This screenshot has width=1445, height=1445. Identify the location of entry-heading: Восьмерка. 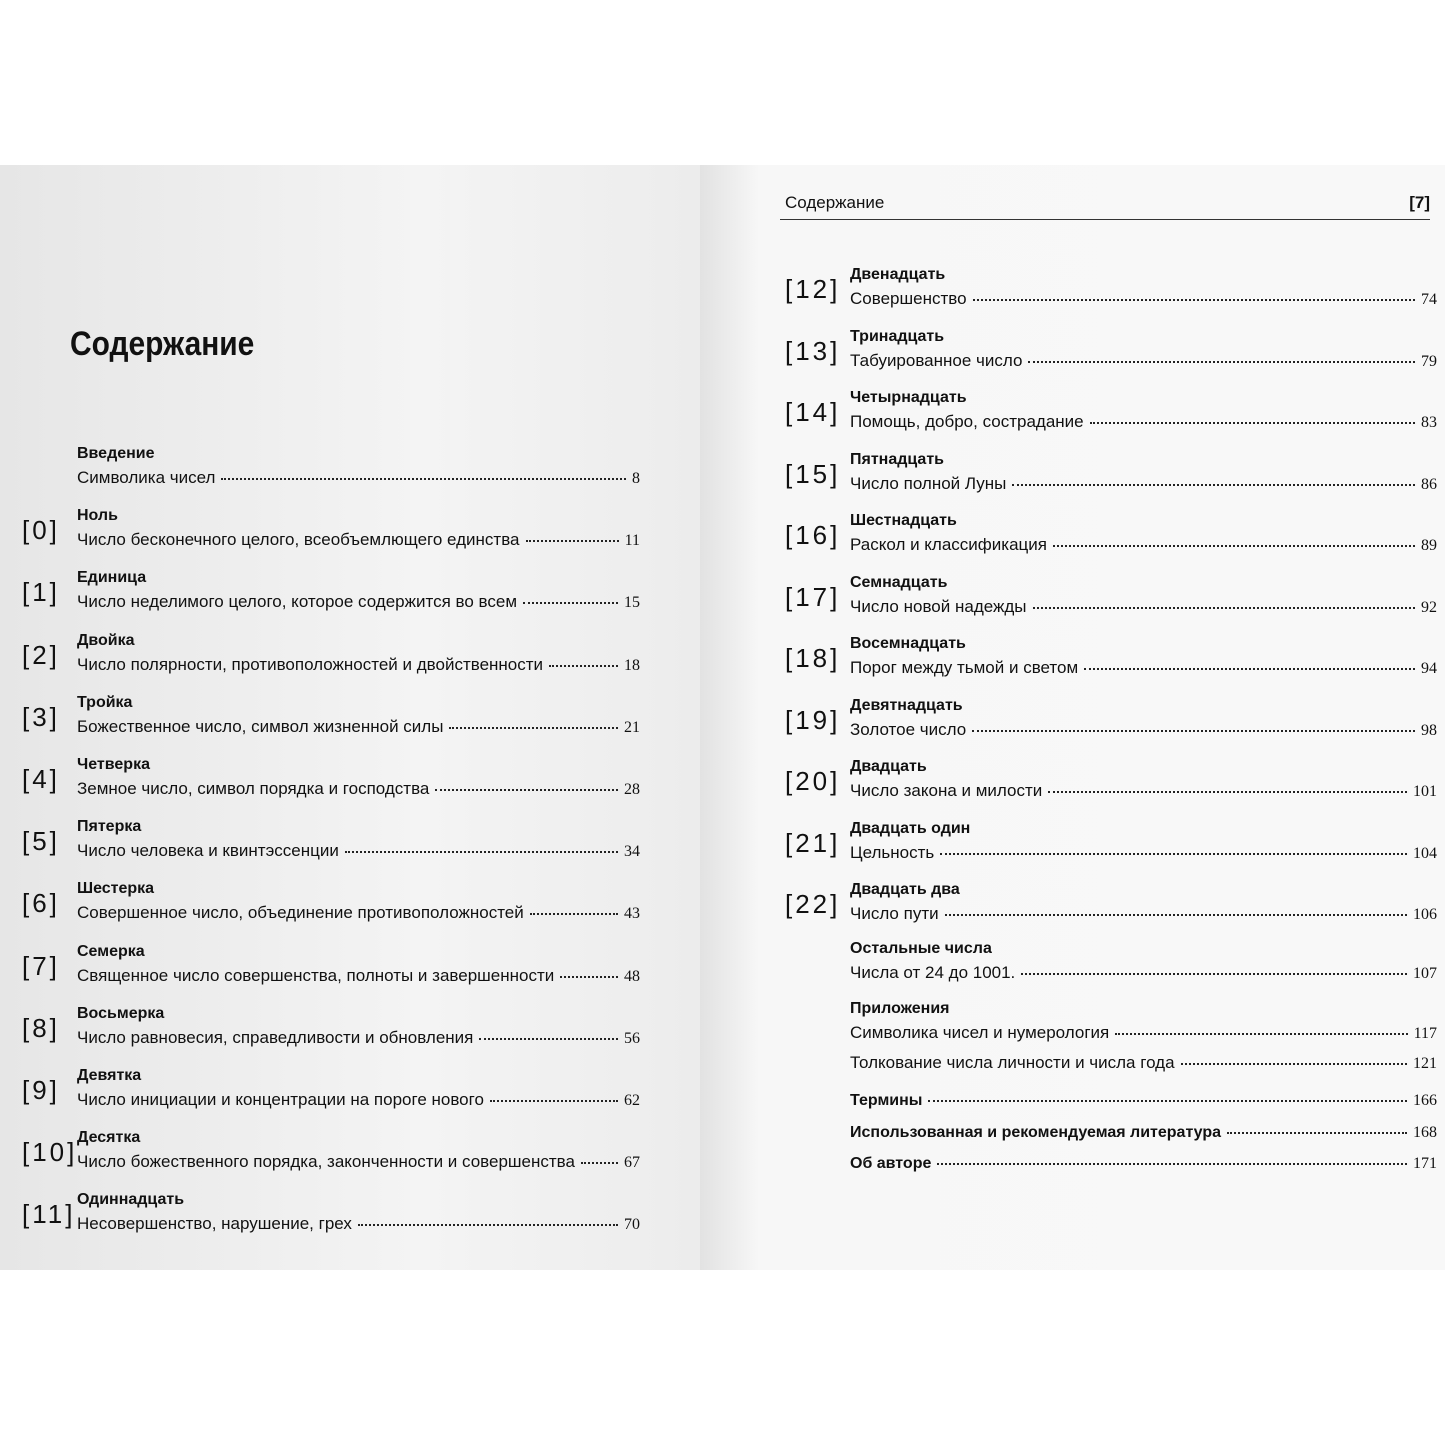
(121, 1013).